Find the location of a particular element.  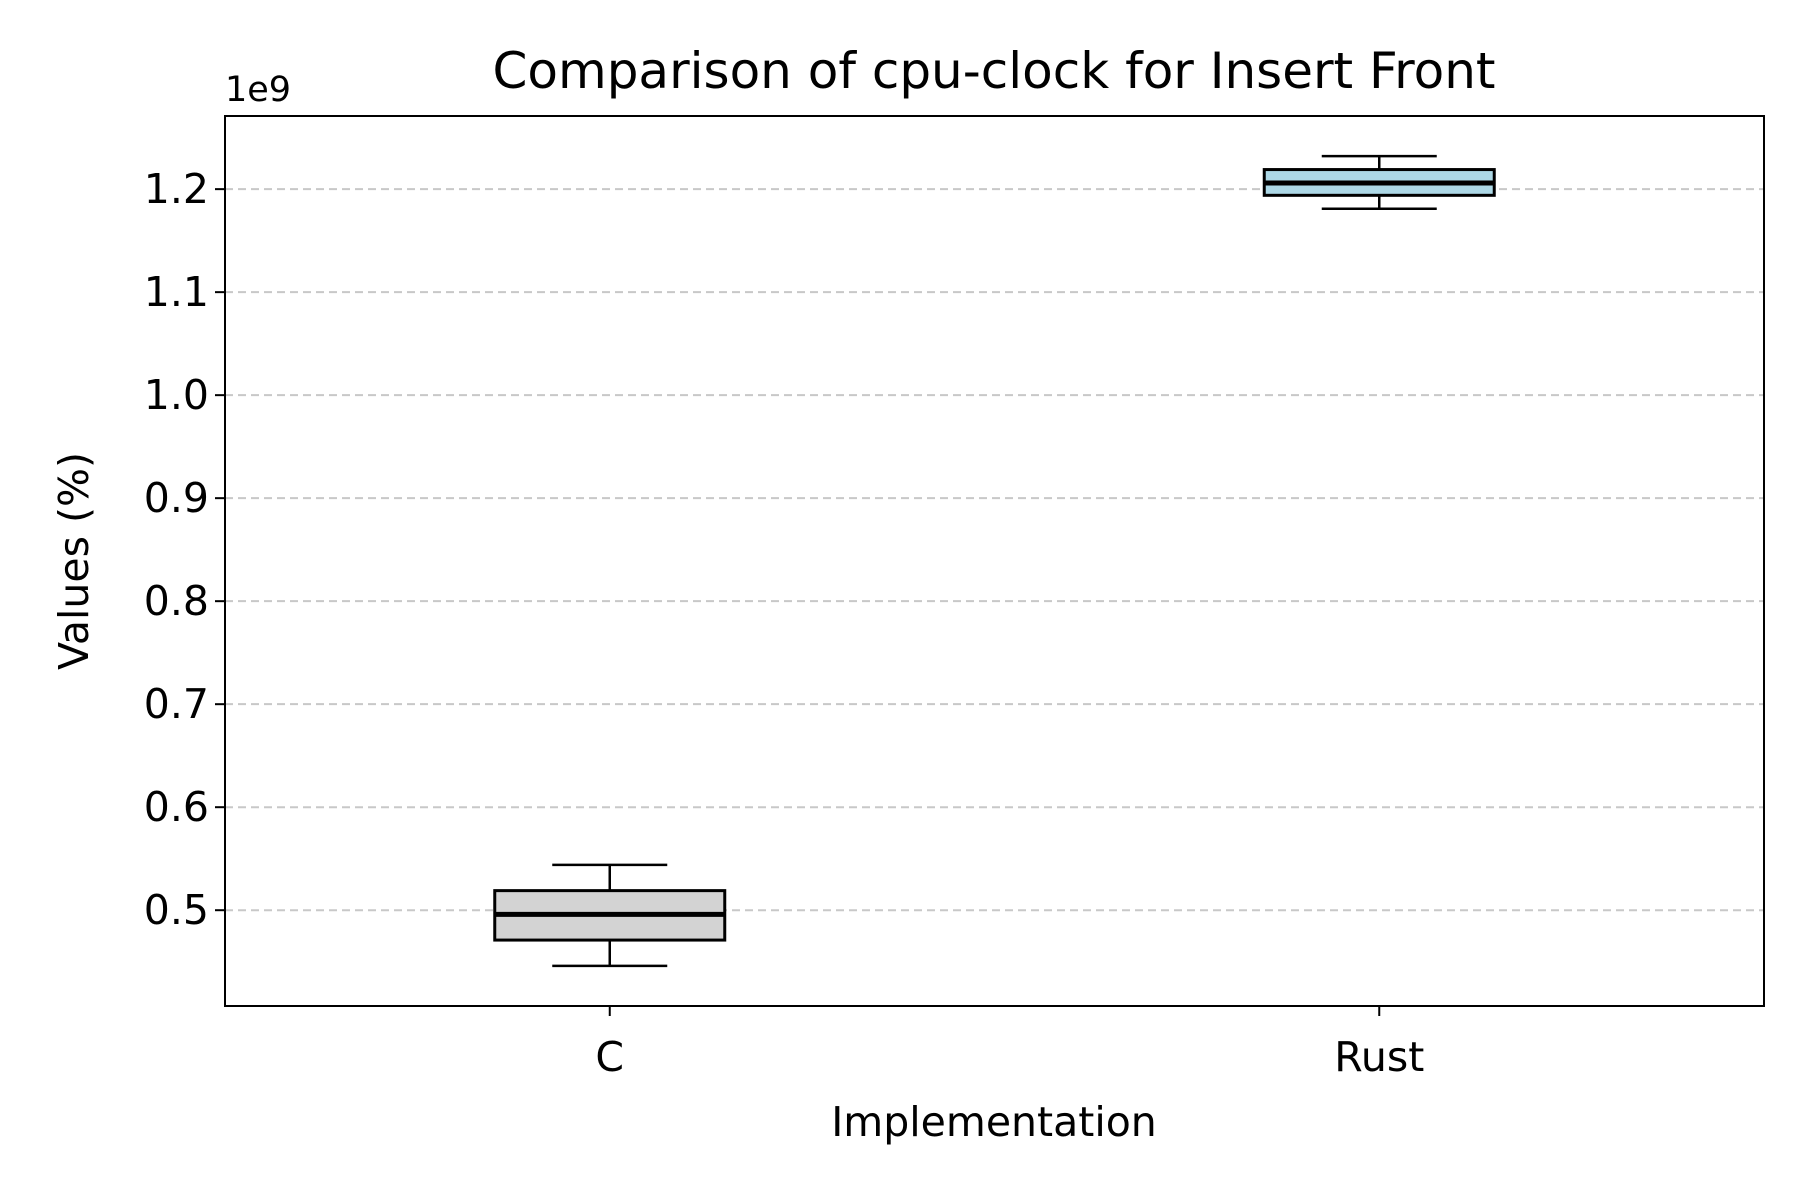

box-c is located at coordinates (610, 915).